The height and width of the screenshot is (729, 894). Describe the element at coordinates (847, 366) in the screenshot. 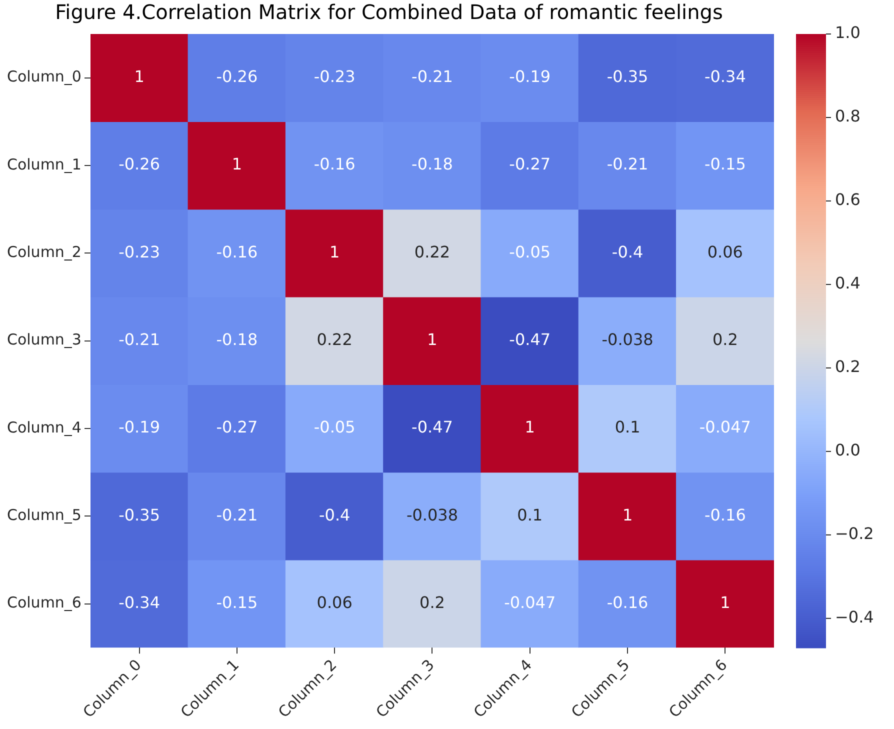

I see `color-bar-label: 0.2` at that location.